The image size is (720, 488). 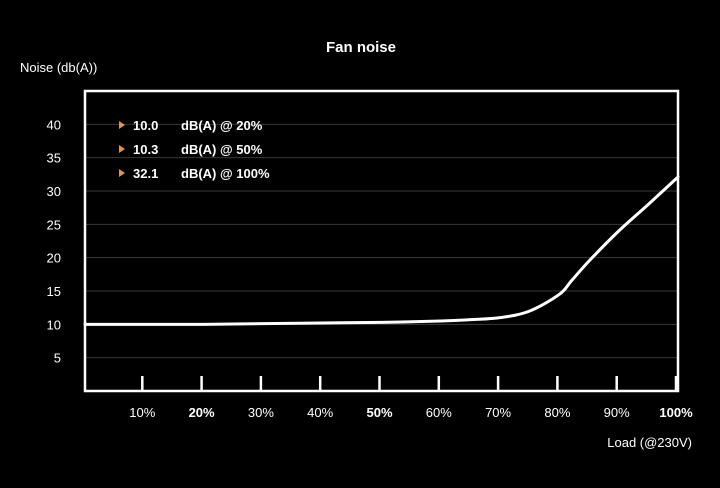 What do you see at coordinates (142, 412) in the screenshot?
I see `x-tick-label-10: 10%` at bounding box center [142, 412].